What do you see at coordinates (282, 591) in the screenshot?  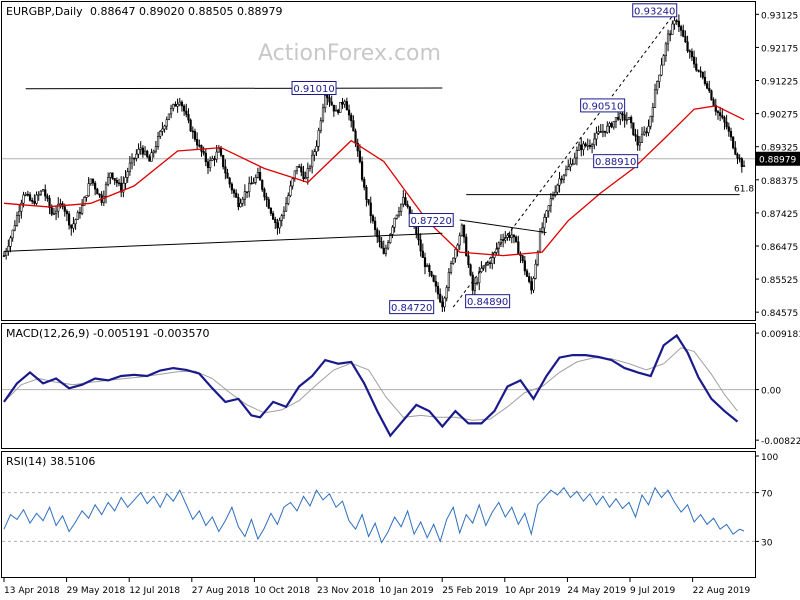 I see `date-tick-label: 10 Oct 2018` at bounding box center [282, 591].